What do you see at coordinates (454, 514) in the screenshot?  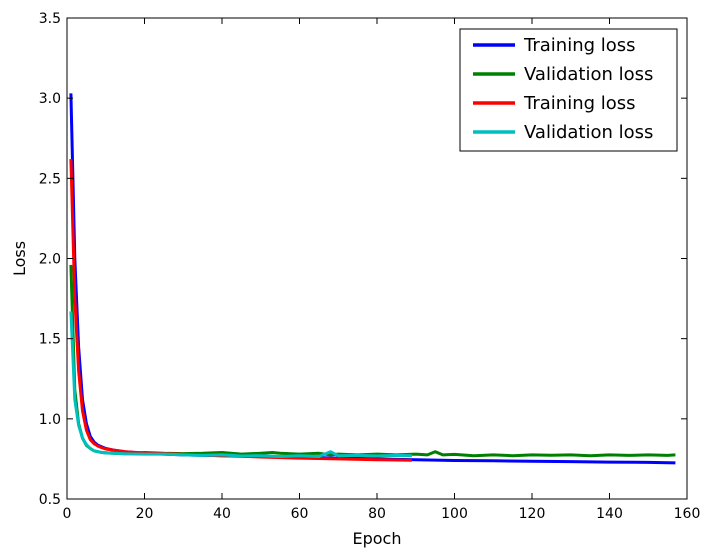 I see `x-tick-label: 100` at bounding box center [454, 514].